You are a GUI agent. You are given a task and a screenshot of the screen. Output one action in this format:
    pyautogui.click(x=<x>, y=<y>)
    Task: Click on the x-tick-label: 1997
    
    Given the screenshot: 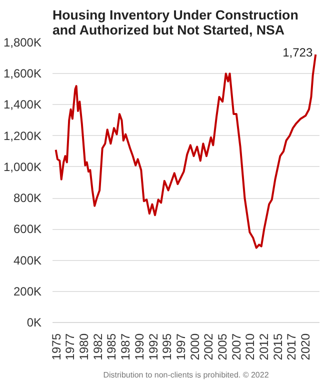 What is the action you would take?
    pyautogui.click(x=181, y=346)
    